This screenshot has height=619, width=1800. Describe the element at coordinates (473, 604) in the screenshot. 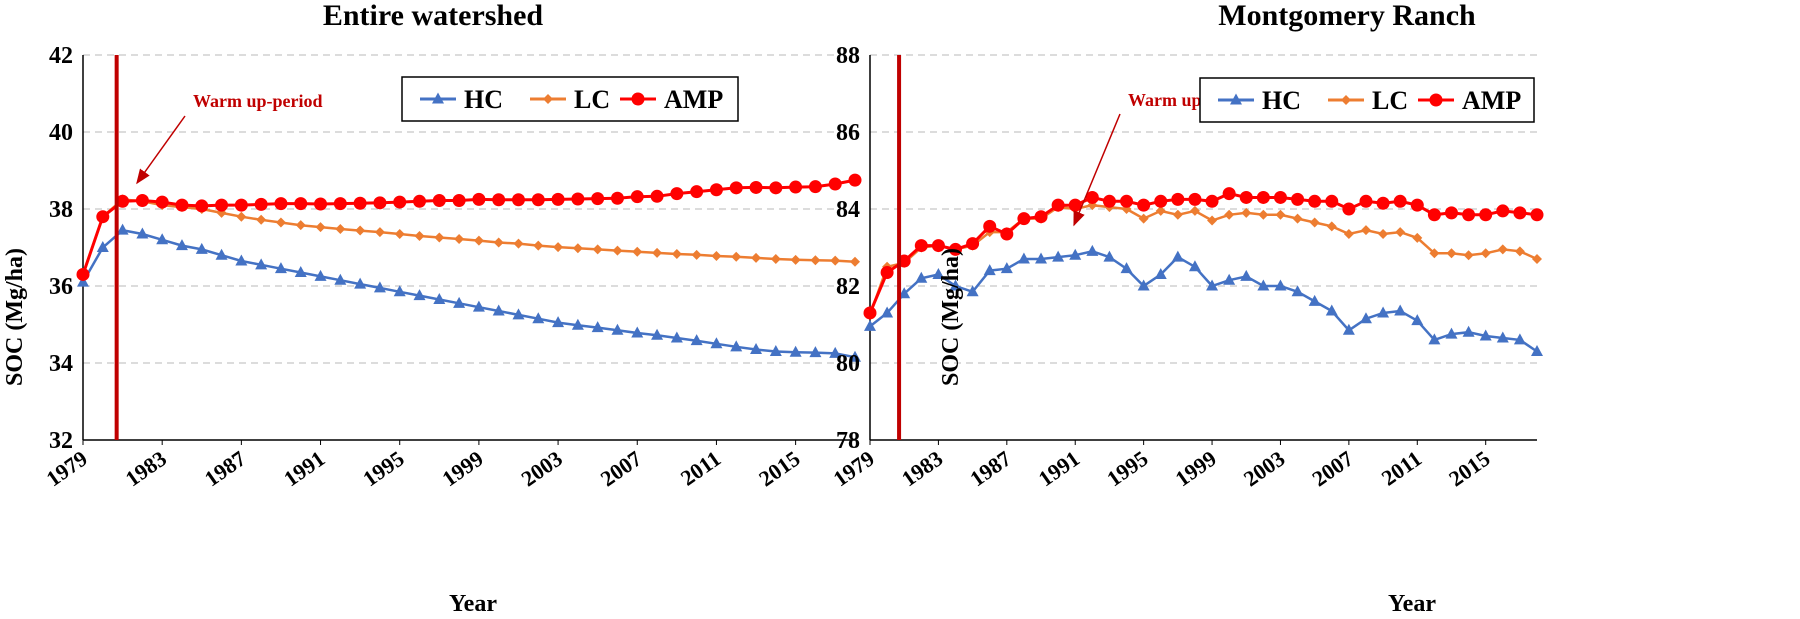

I see `x-axis-label: Year` at that location.